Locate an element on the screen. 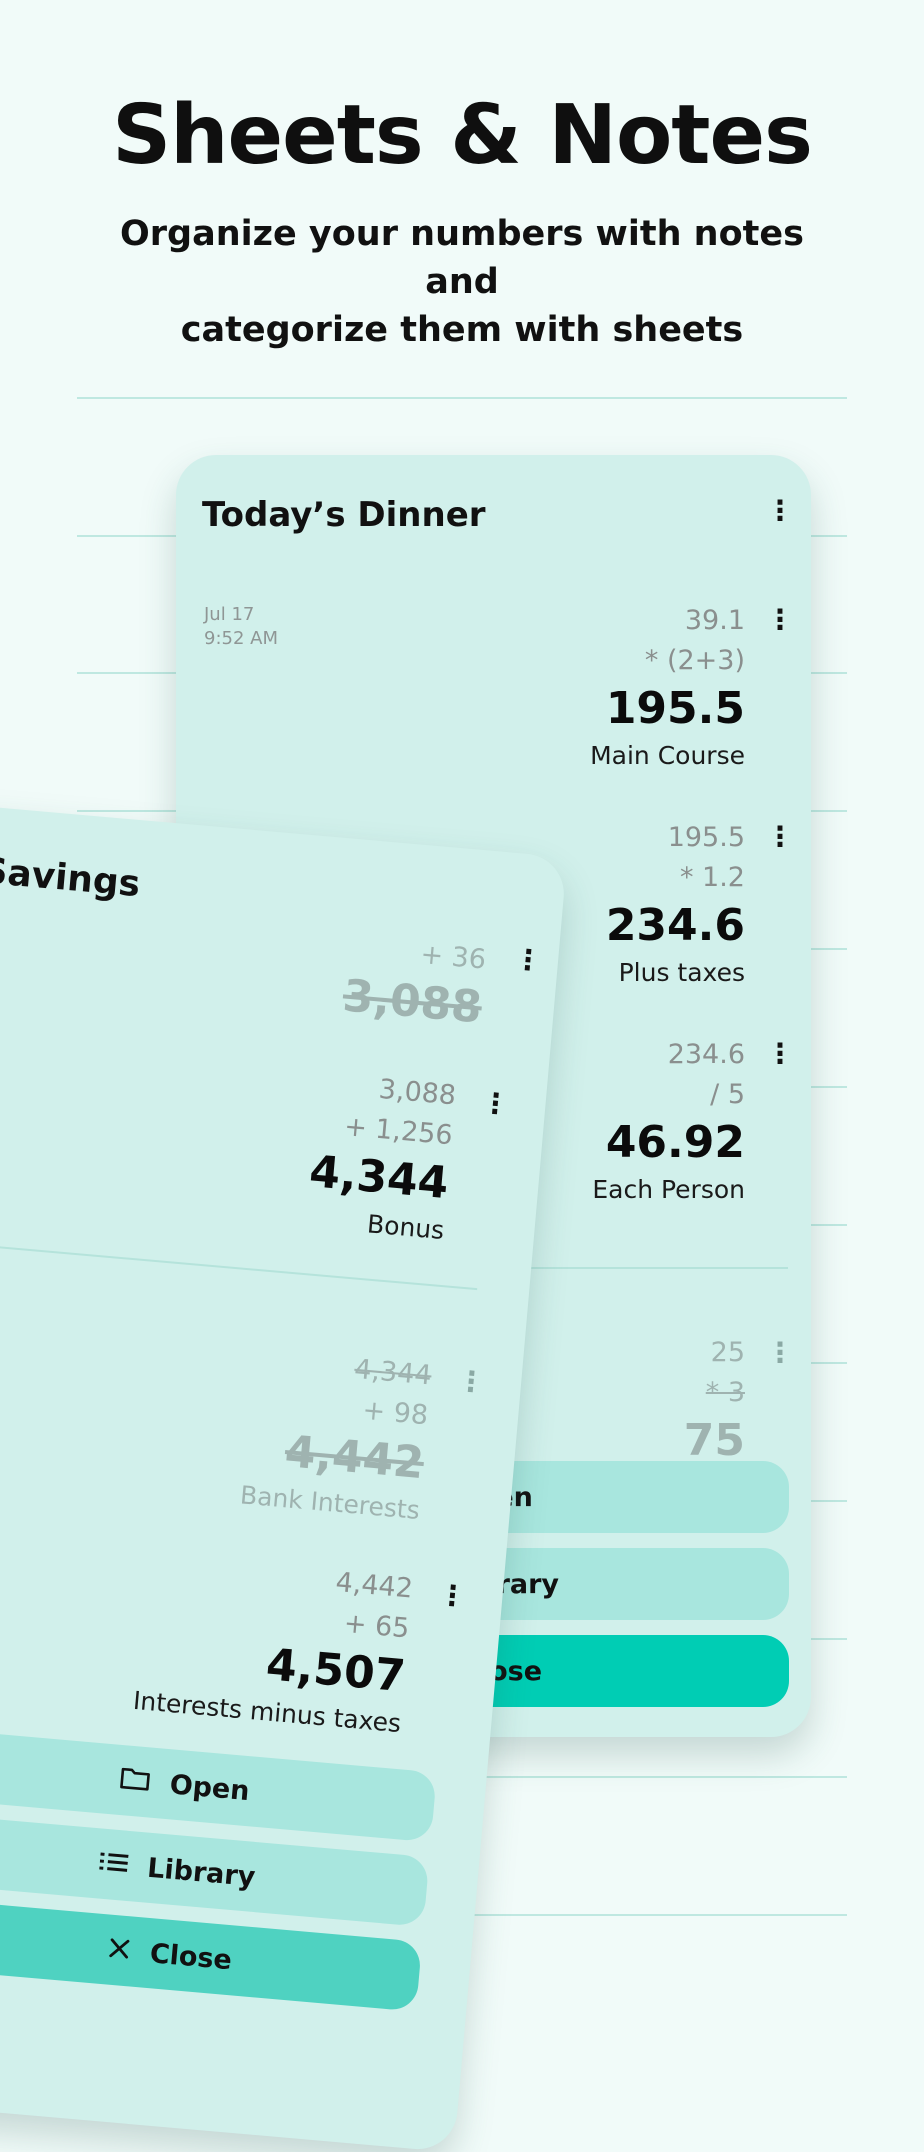 The image size is (924, 2152). entry-result: 75 is located at coordinates (714, 1440).